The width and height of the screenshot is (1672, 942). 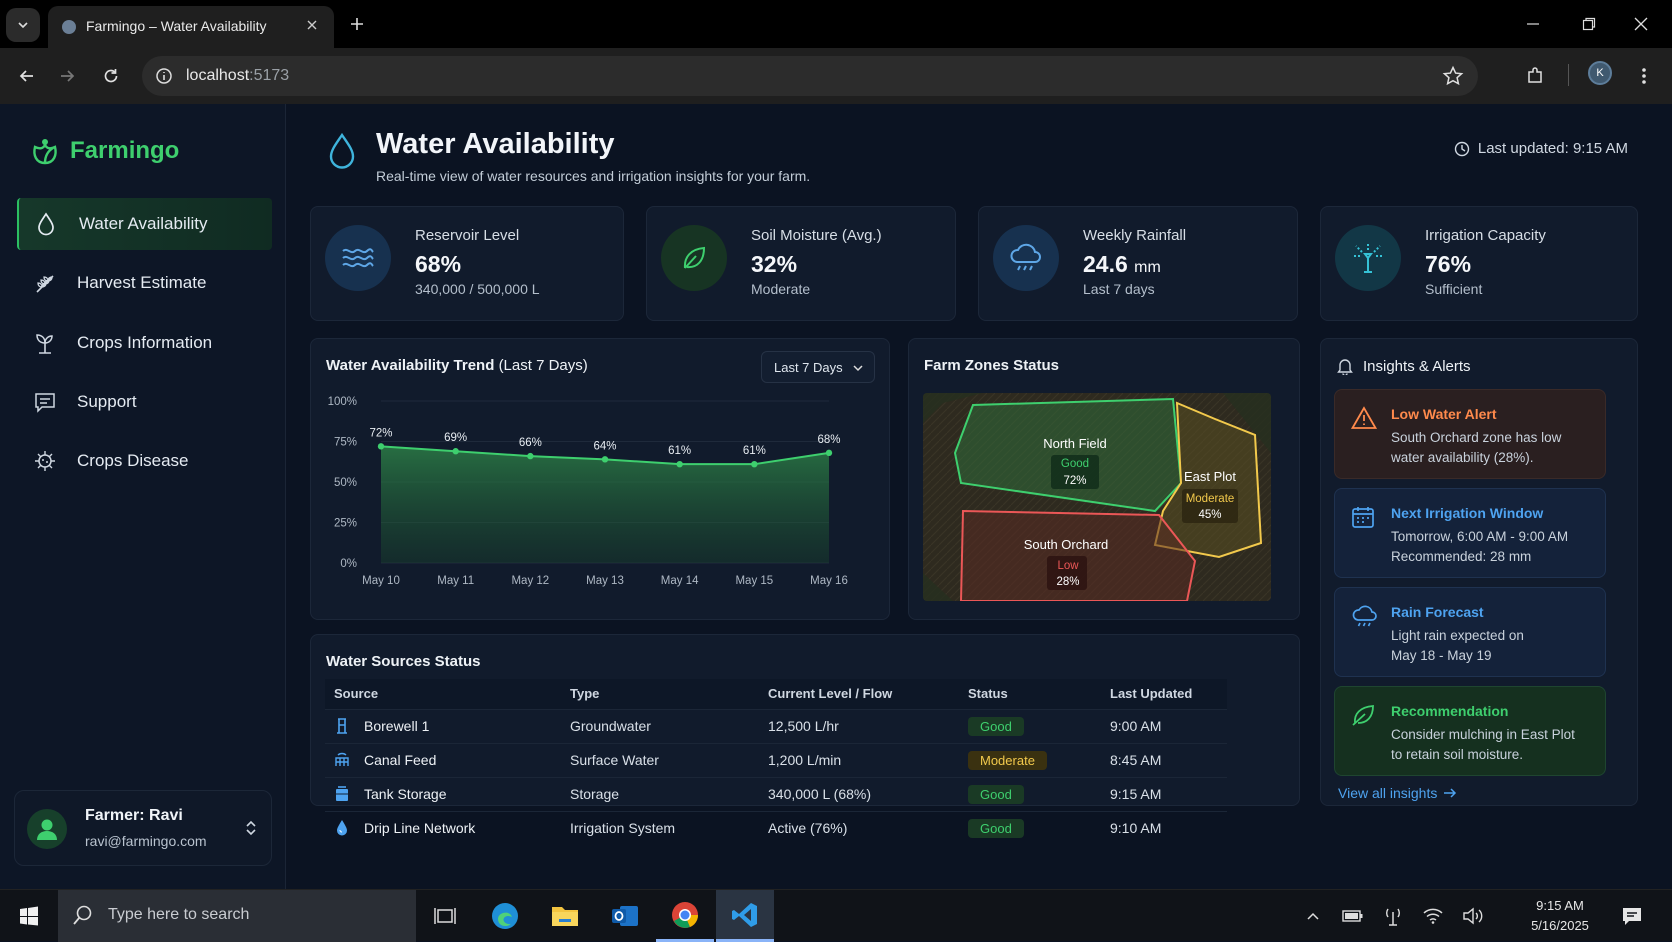 I want to click on zone-name: South Orchard, so click(x=1066, y=544).